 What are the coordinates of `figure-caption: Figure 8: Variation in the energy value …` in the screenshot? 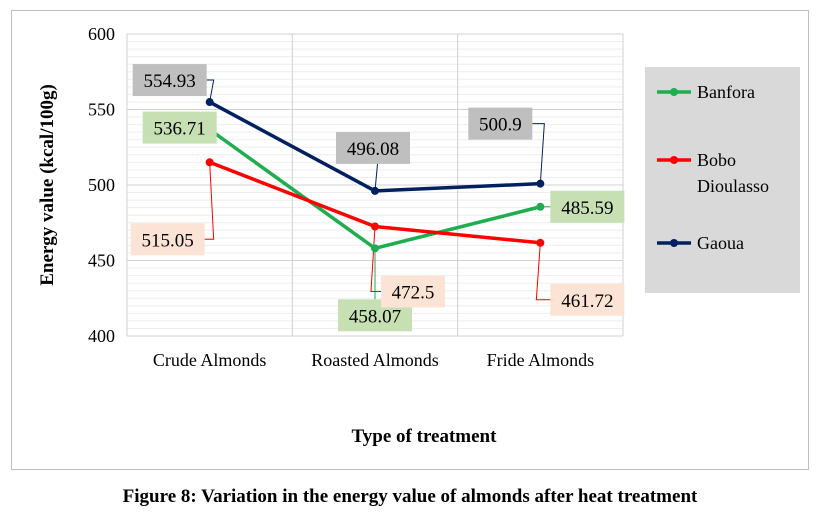 It's located at (410, 496).